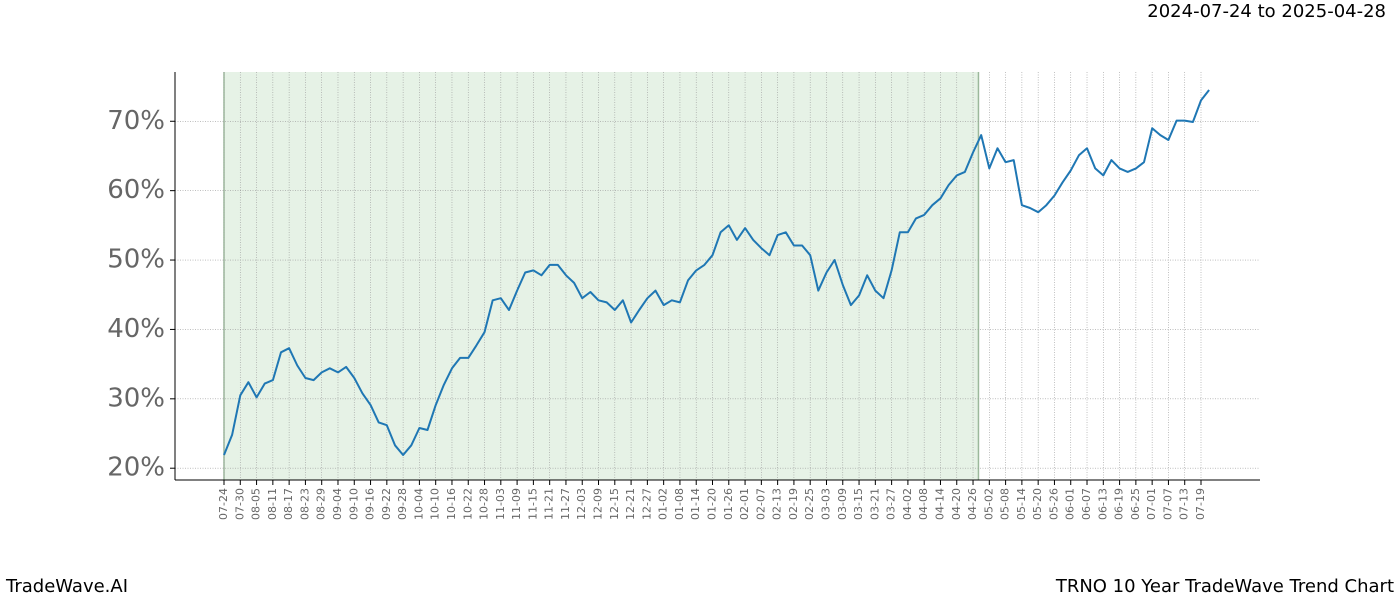 This screenshot has height=600, width=1400. Describe the element at coordinates (988, 504) in the screenshot. I see `x-tick-label: 05-02` at that location.